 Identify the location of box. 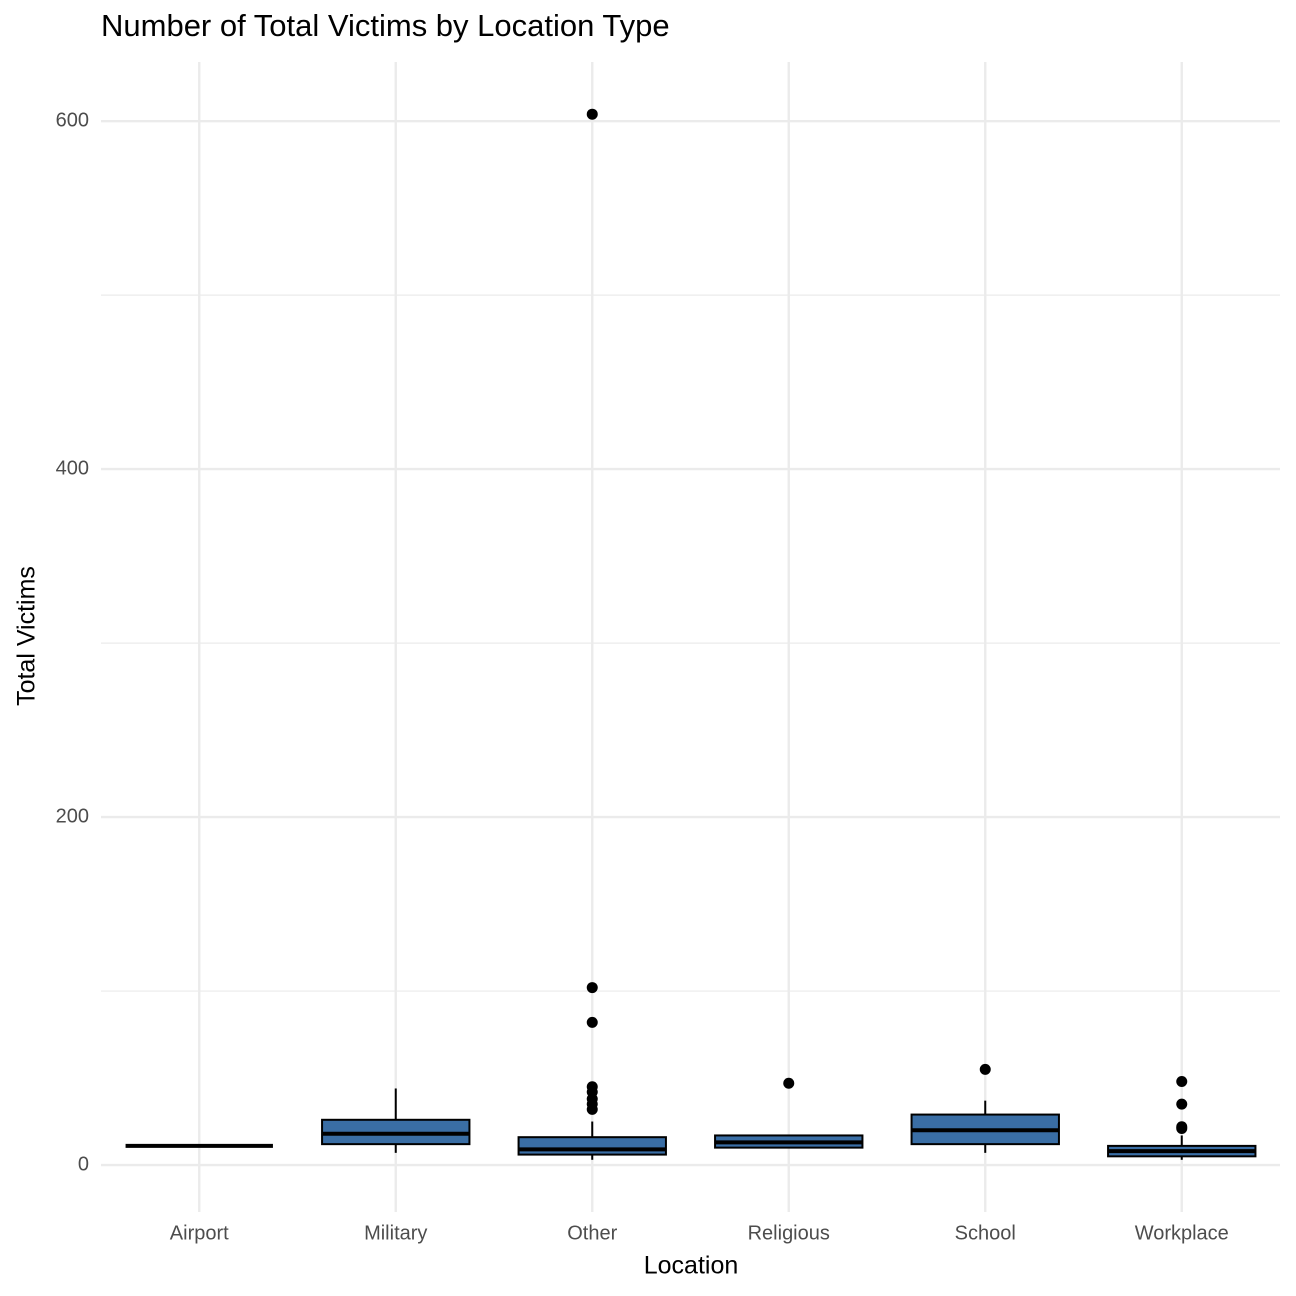
(592, 1146).